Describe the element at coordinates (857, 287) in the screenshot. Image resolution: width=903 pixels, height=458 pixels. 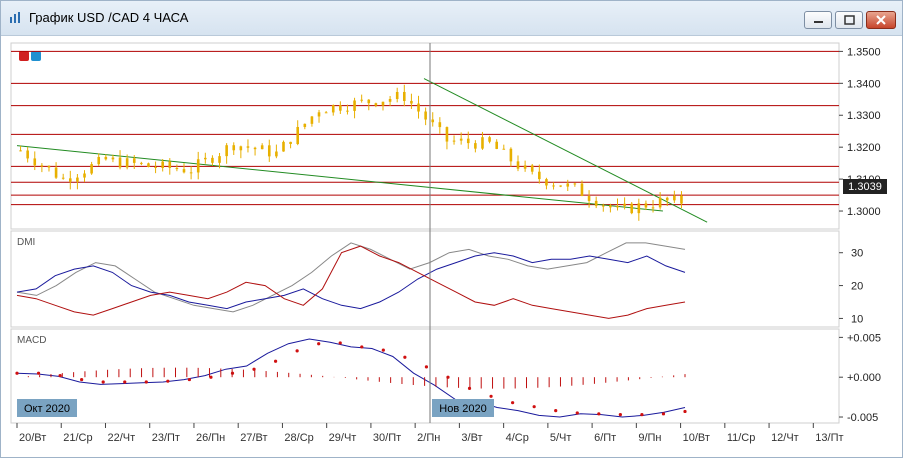
I see `dmi-tick-label-1: 20` at that location.